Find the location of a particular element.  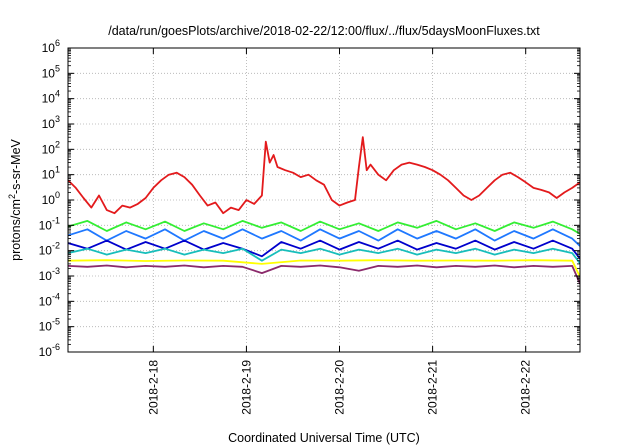

y-tick-label: 10⁻³ is located at coordinates (49, 274).